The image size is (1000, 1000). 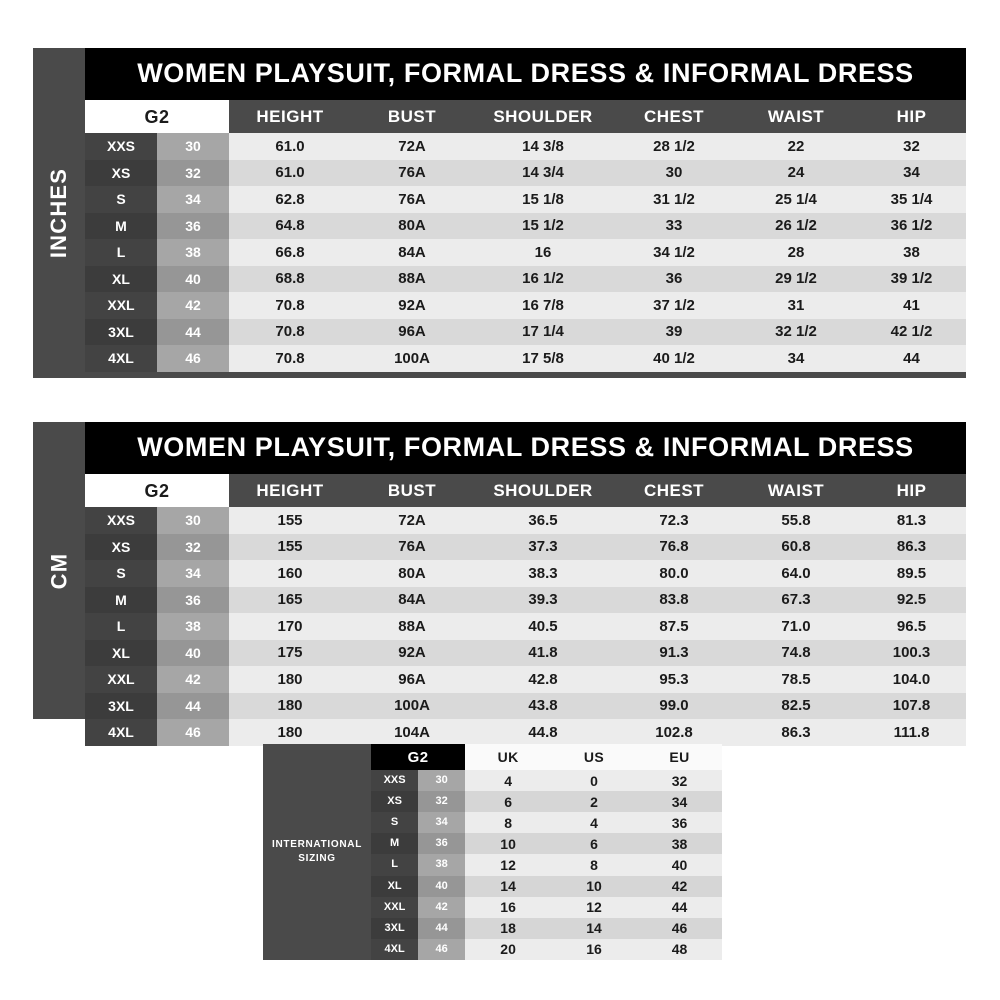 I want to click on measurement-cell: 72A, so click(x=412, y=146).